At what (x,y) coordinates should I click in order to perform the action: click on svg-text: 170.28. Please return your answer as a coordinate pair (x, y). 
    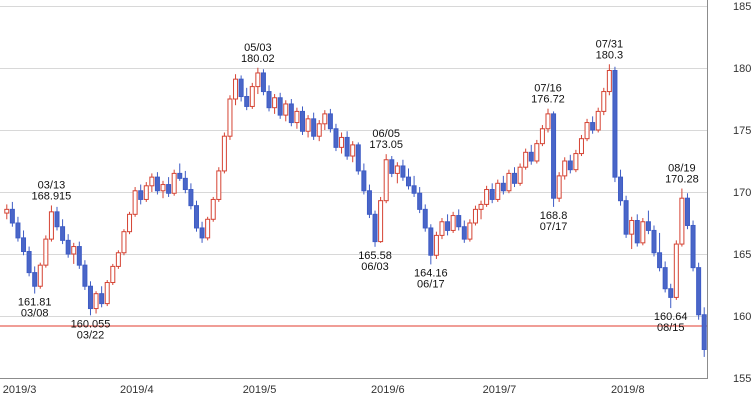
    Looking at the image, I should click on (682, 180).